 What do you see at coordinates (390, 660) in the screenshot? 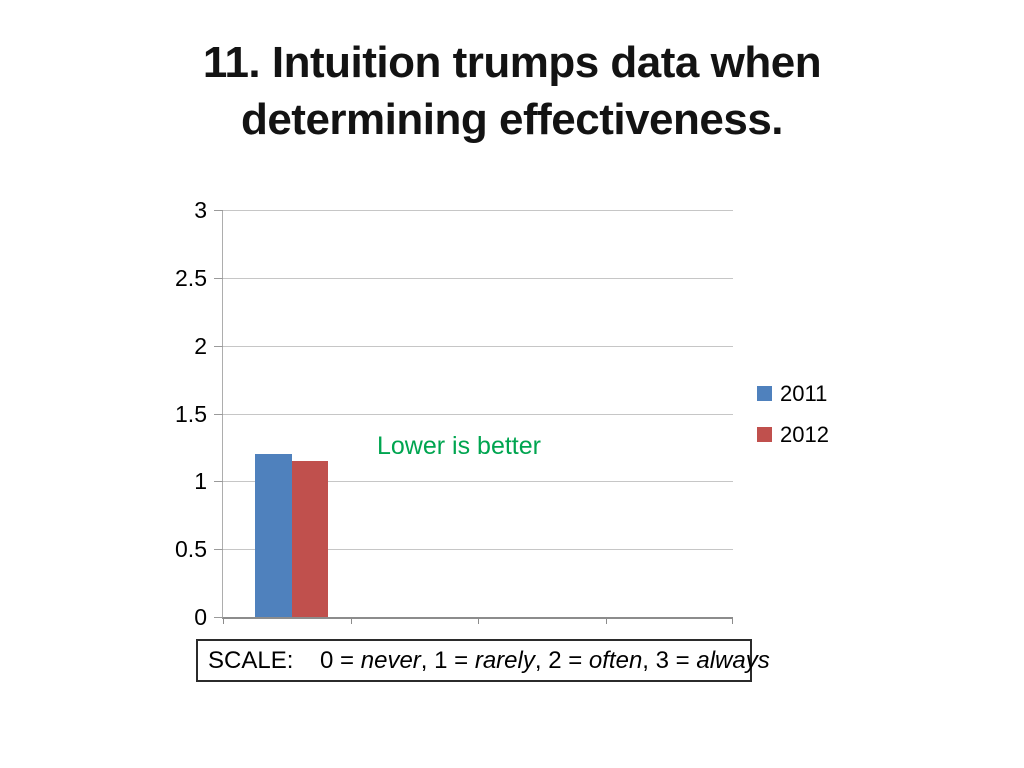
I see `scale-term: never` at bounding box center [390, 660].